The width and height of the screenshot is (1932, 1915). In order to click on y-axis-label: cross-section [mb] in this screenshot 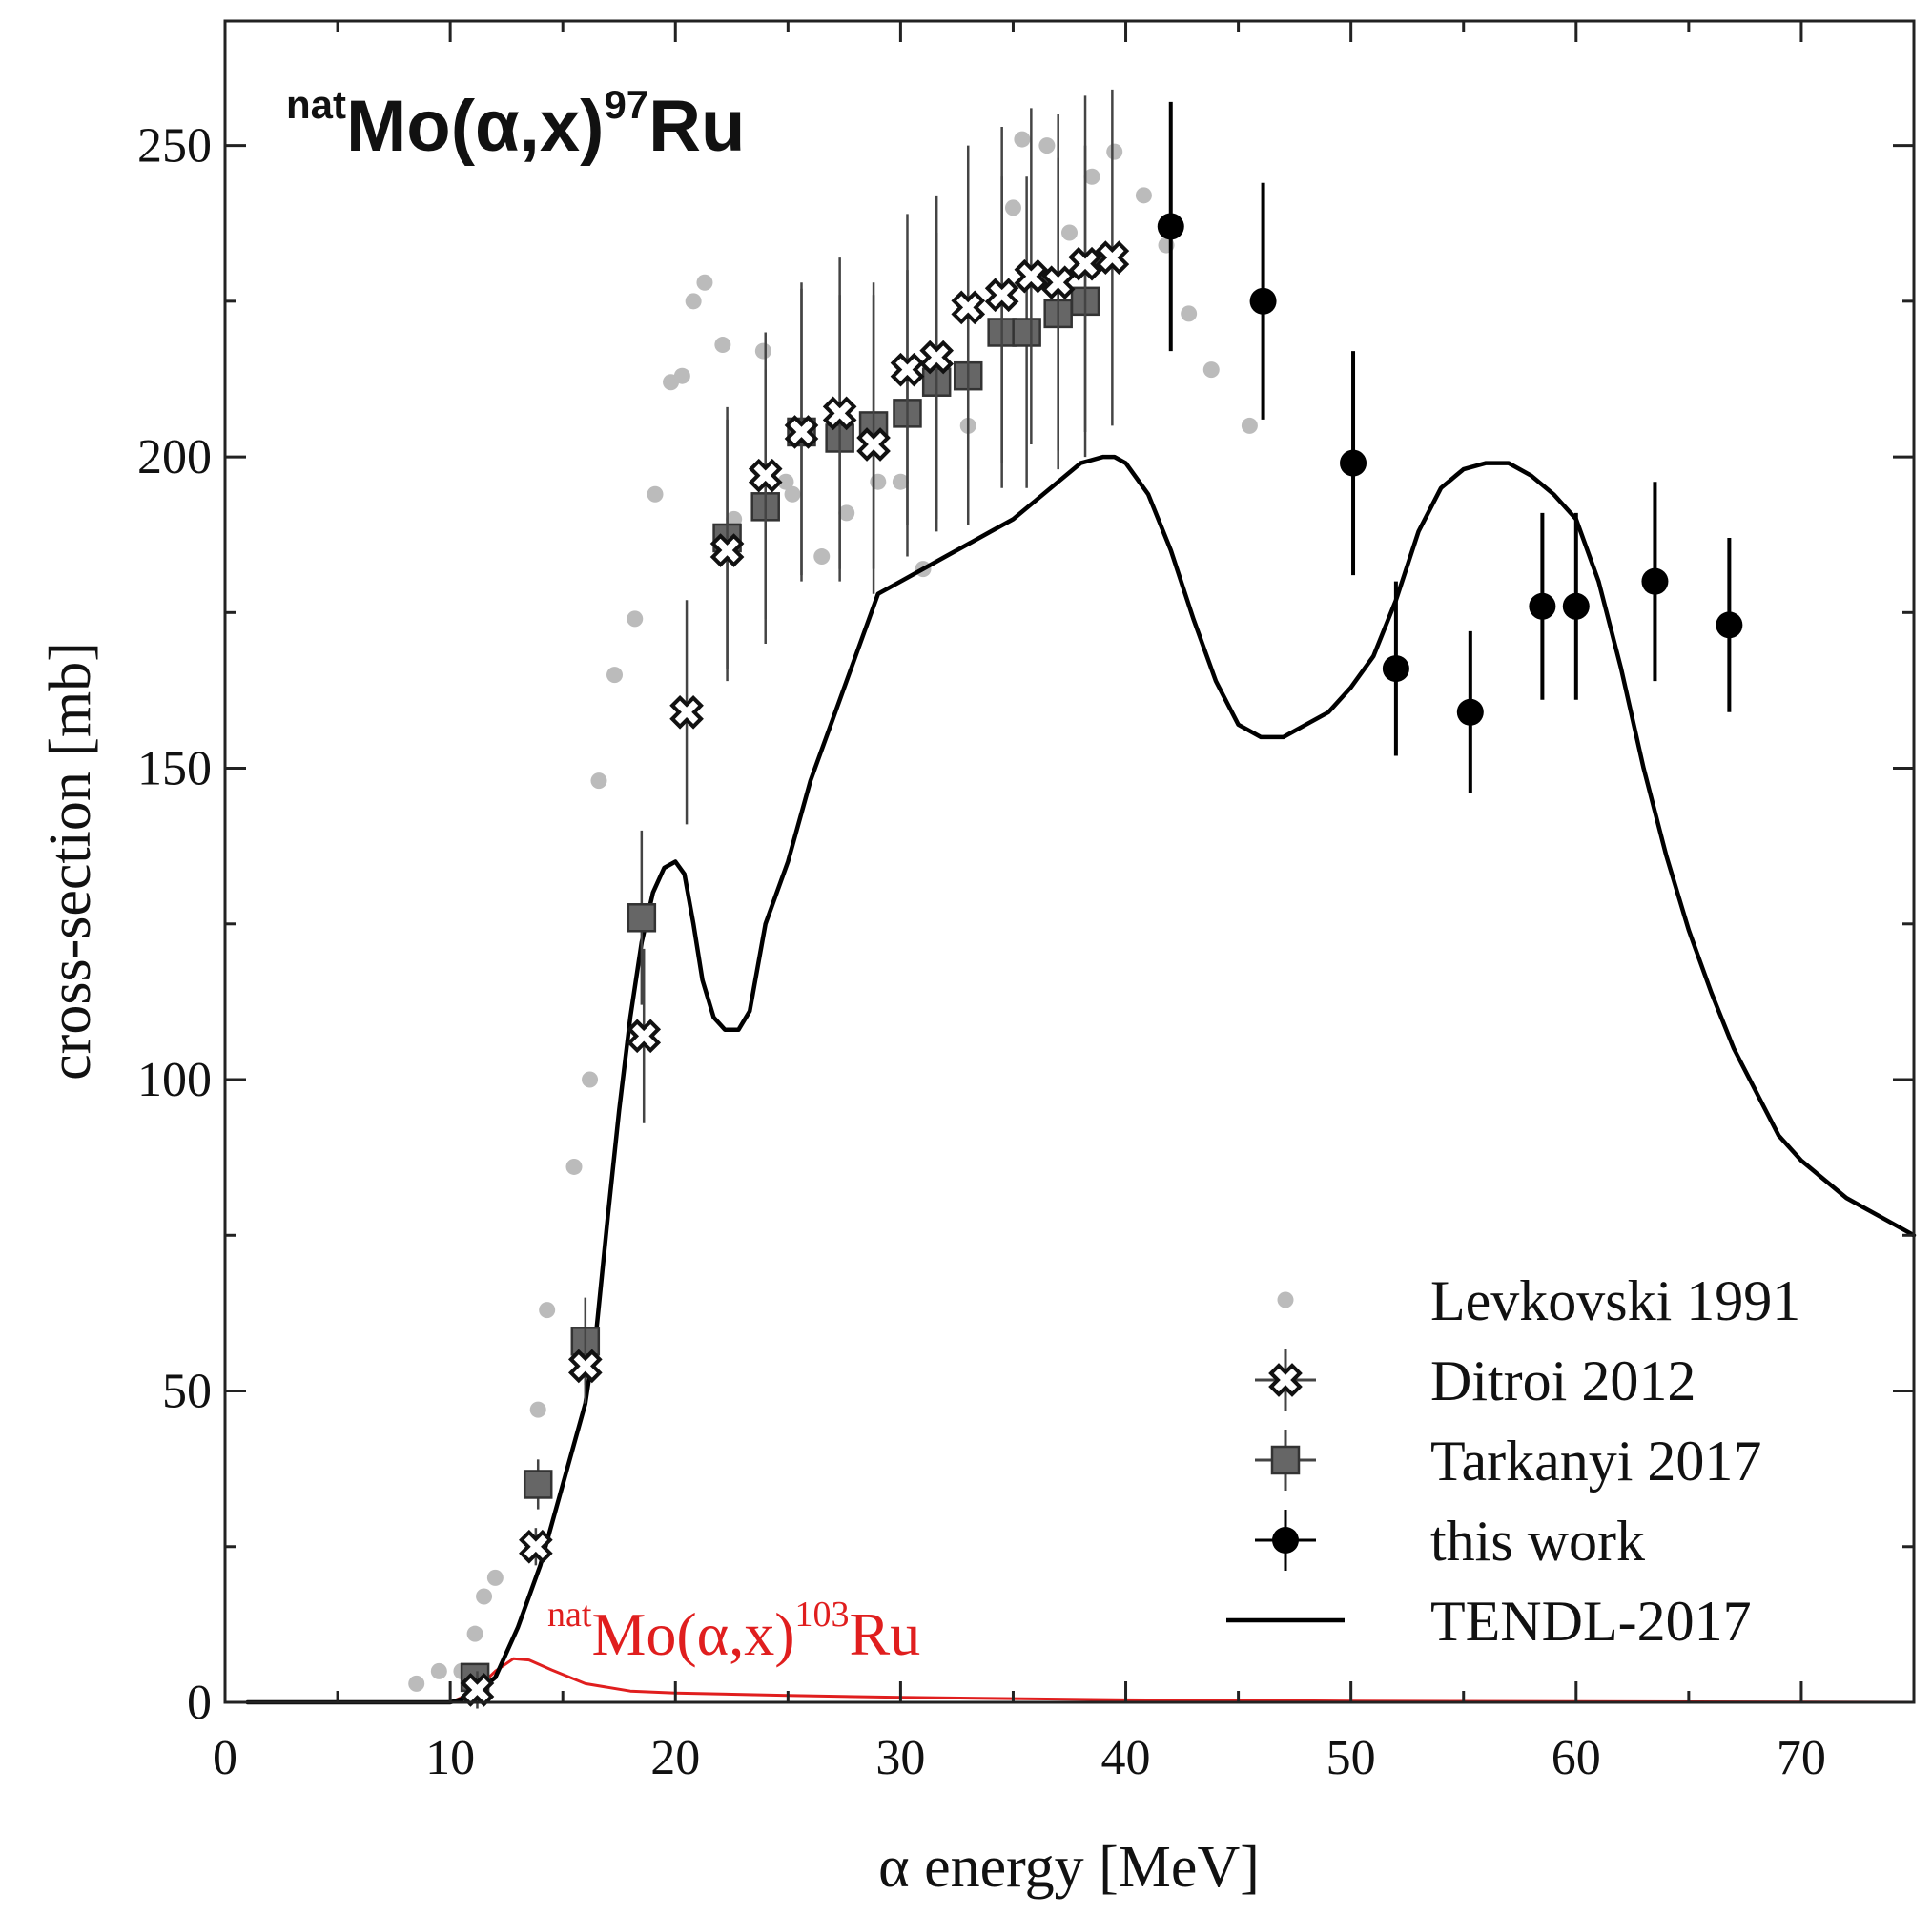, I will do `click(70, 862)`.